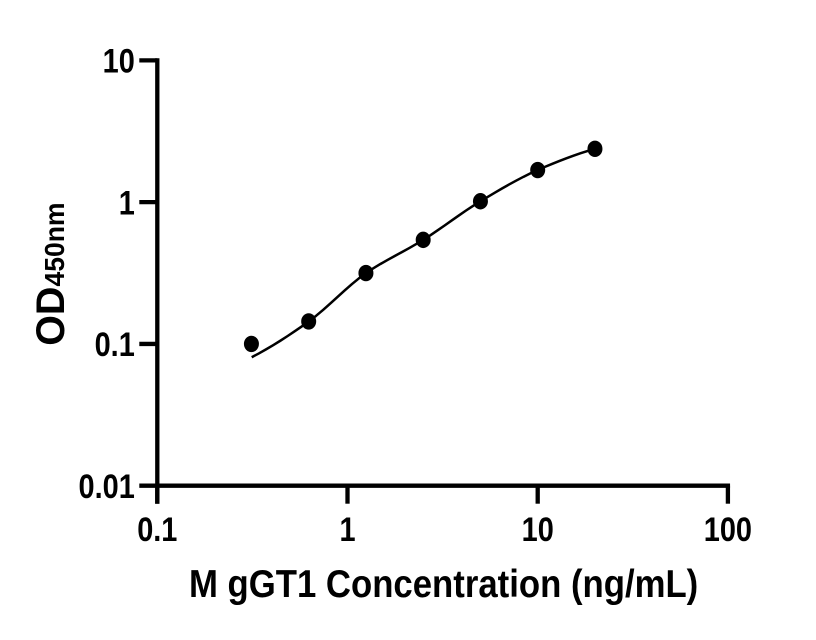 Image resolution: width=816 pixels, height=640 pixels. Describe the element at coordinates (728, 530) in the screenshot. I see `x-tick-label: 100` at that location.